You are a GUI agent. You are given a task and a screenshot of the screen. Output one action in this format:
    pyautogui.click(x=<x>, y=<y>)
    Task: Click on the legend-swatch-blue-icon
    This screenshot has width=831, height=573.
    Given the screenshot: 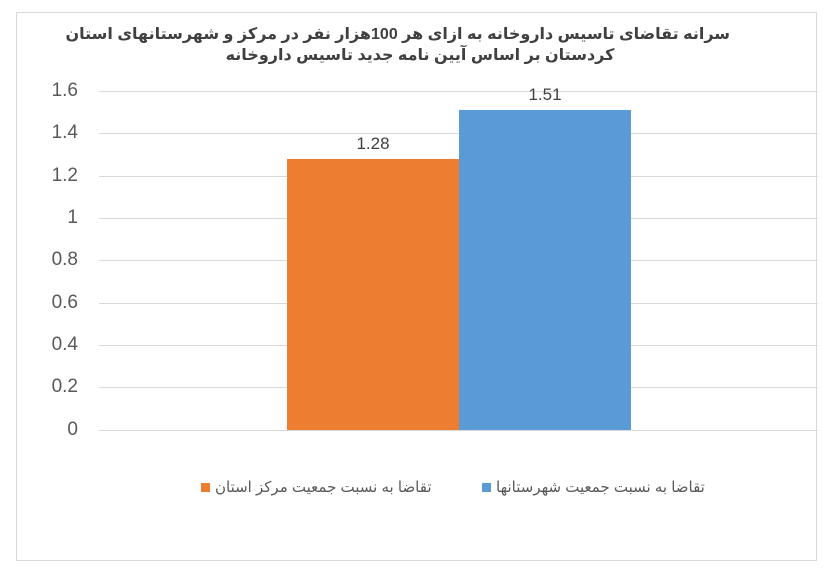 What is the action you would take?
    pyautogui.click(x=486, y=487)
    